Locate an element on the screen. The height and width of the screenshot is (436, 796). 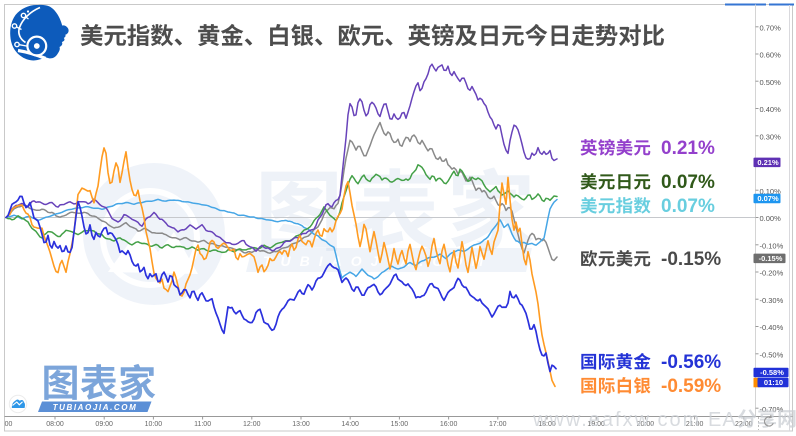
svg-text: 0.40% is located at coordinates (771, 109).